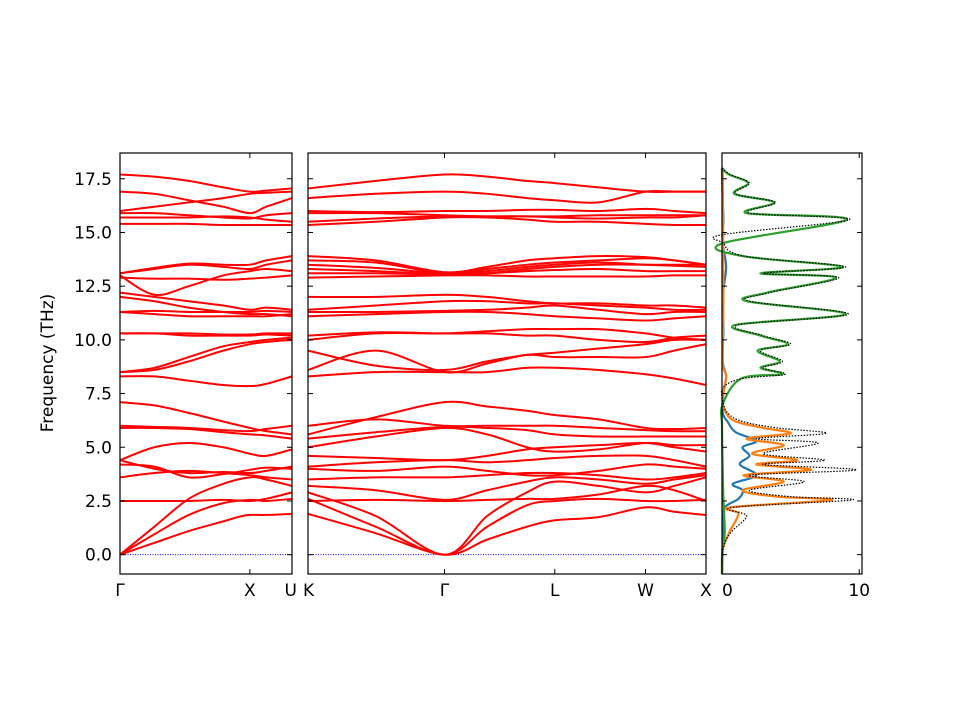 Image resolution: width=960 pixels, height=720 pixels. Describe the element at coordinates (291, 591) in the screenshot. I see `x-tick-label: U` at that location.